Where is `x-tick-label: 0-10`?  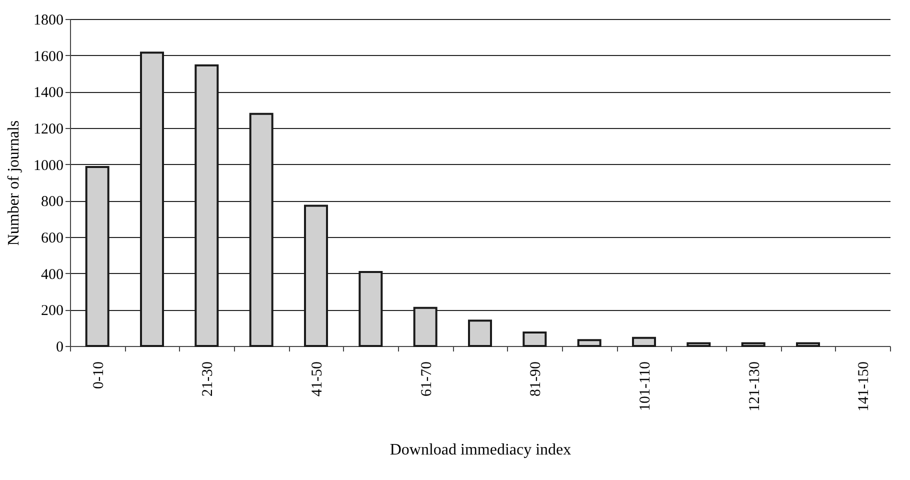 x-tick-label: 0-10 is located at coordinates (98, 375).